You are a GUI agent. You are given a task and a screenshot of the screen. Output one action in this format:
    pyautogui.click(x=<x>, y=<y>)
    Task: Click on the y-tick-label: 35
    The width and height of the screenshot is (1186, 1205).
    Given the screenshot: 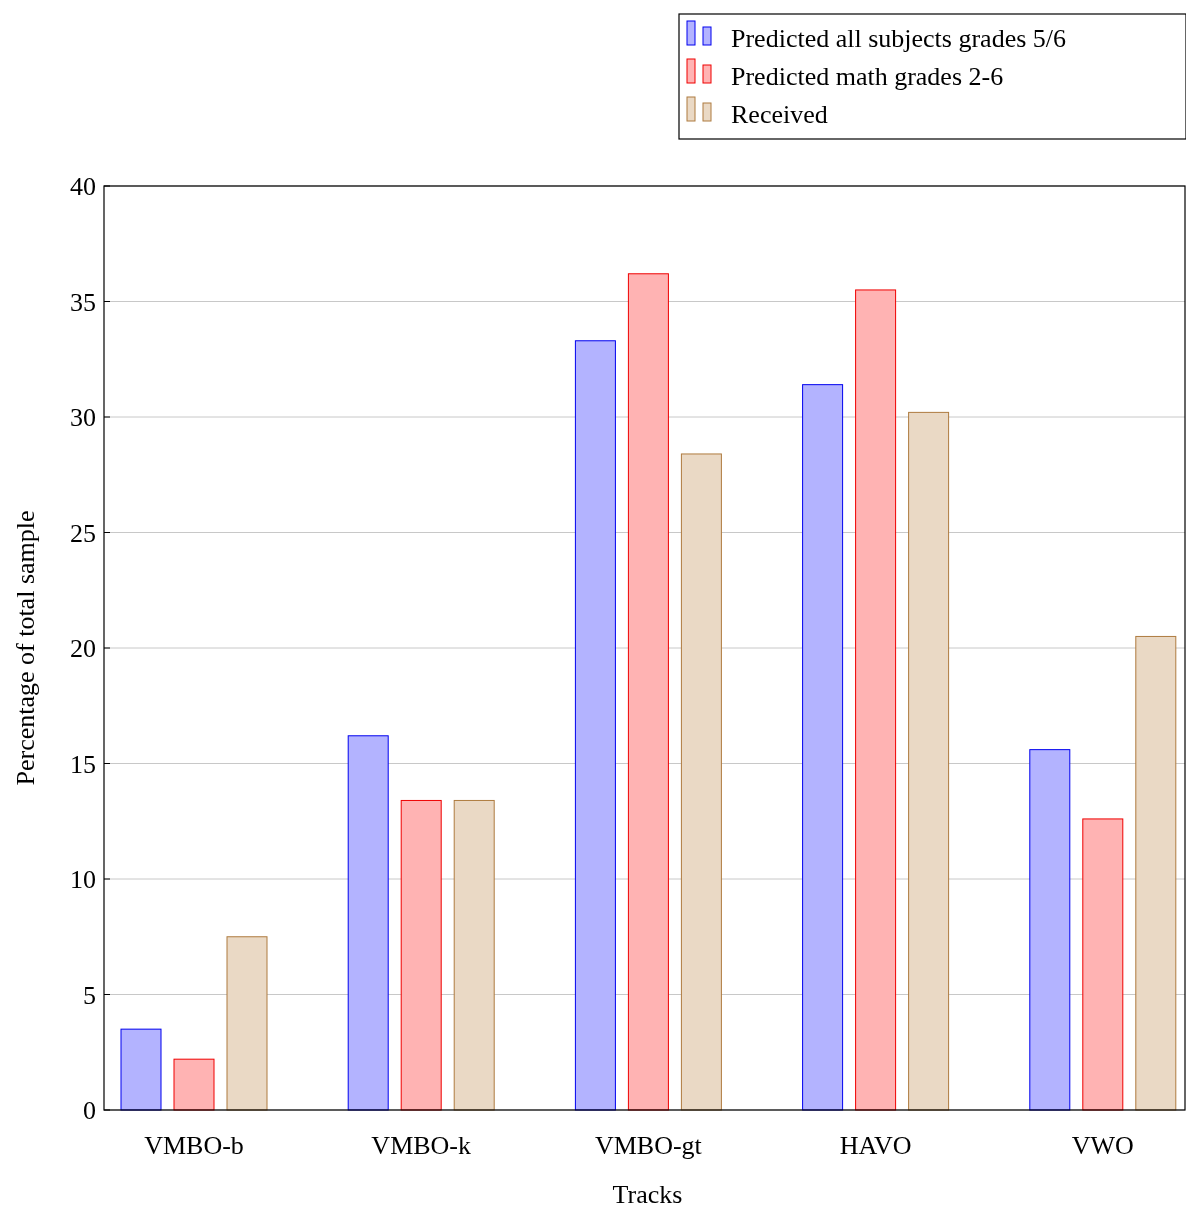 What is the action you would take?
    pyautogui.click(x=83, y=302)
    